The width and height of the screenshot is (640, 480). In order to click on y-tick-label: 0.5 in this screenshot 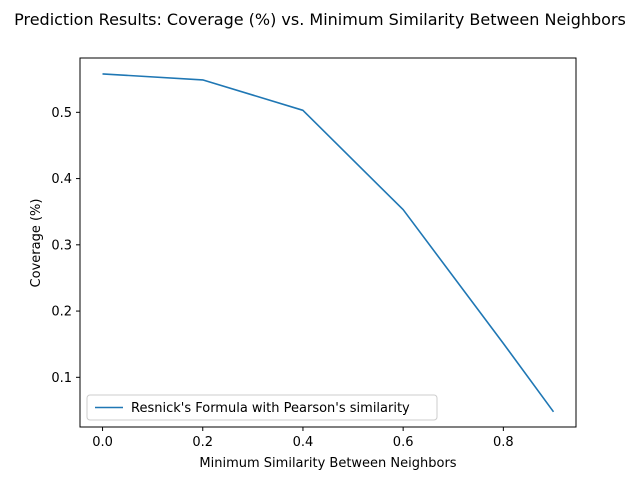, I will do `click(61, 113)`.